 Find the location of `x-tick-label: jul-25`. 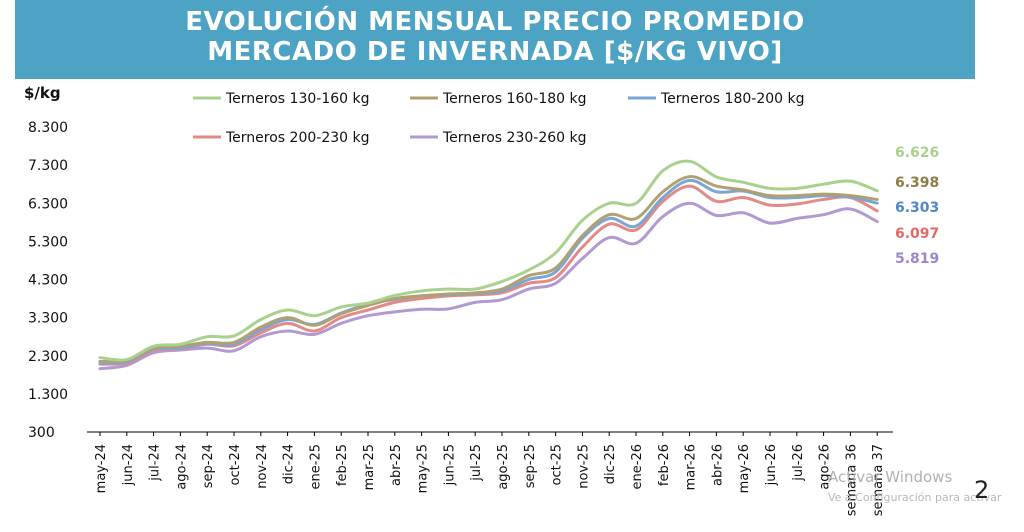

x-tick-label: jul-25 is located at coordinates (476, 463).